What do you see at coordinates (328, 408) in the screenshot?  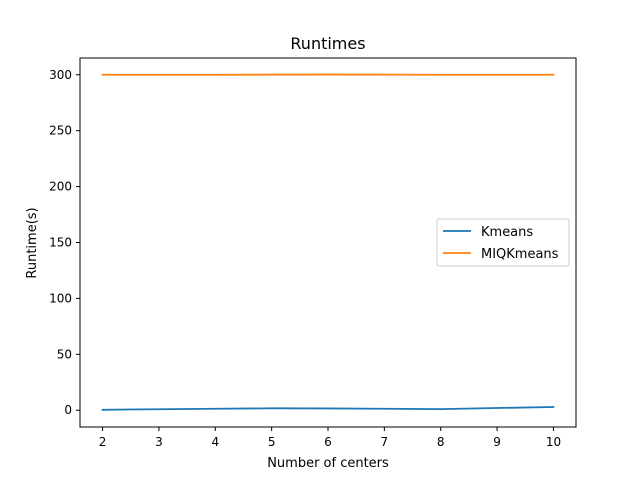 I see `series-line-kmeans` at bounding box center [328, 408].